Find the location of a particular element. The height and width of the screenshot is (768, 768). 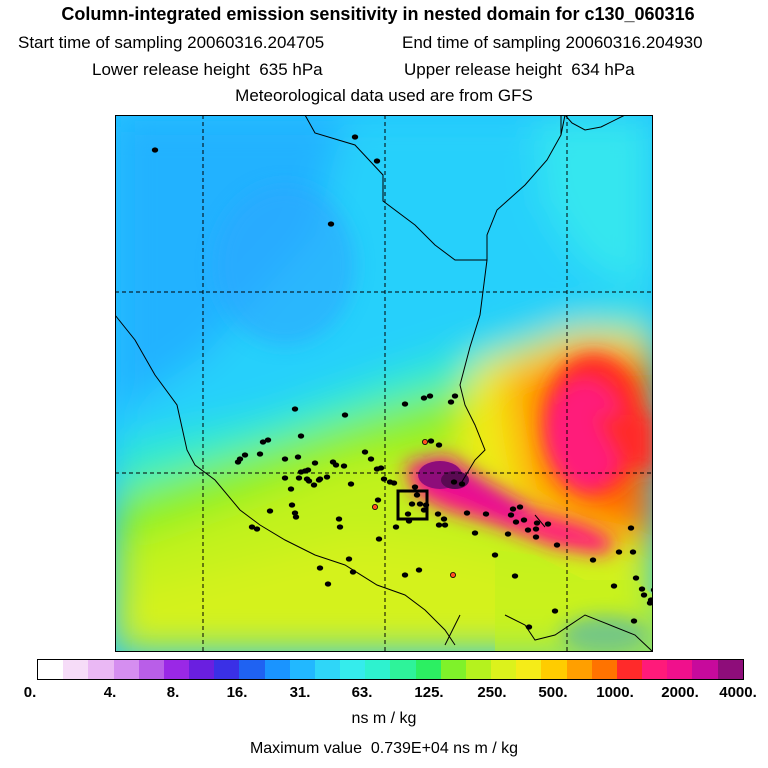

colorbar-tick-label: 250. is located at coordinates (492, 692).